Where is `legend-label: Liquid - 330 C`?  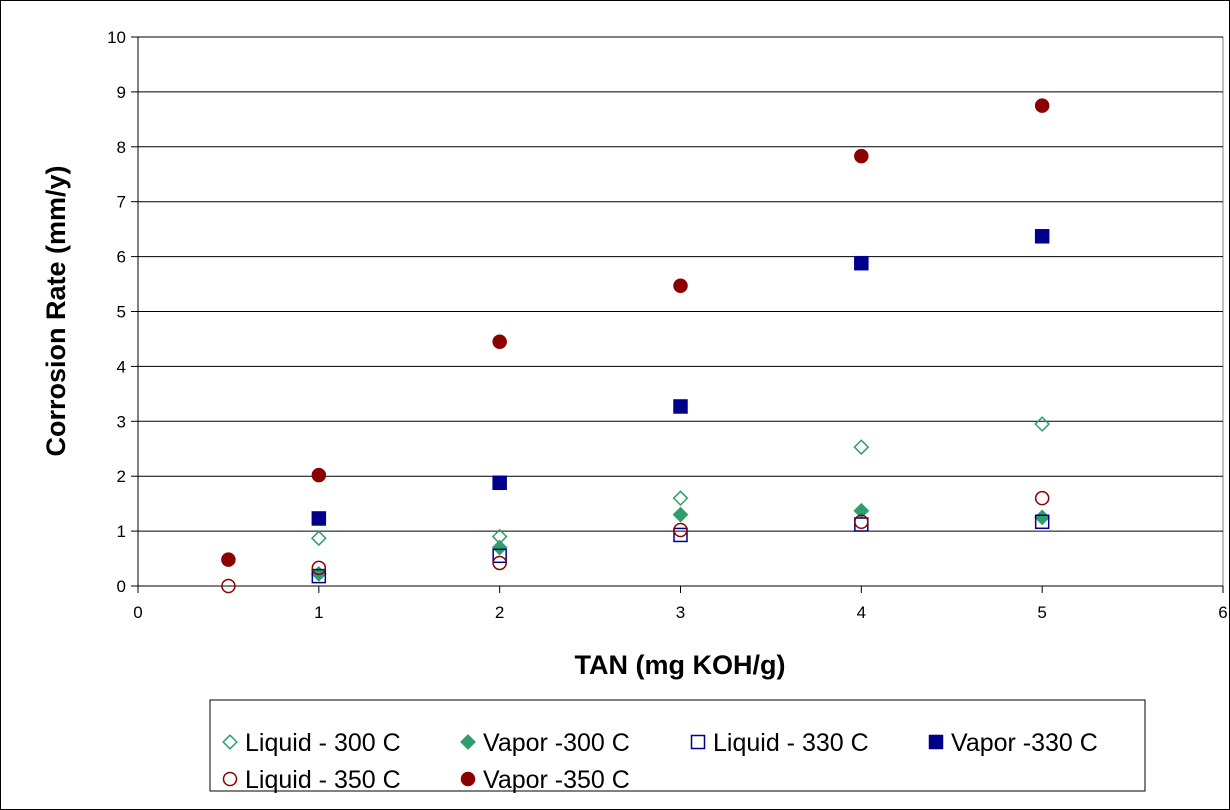 legend-label: Liquid - 330 C is located at coordinates (791, 743).